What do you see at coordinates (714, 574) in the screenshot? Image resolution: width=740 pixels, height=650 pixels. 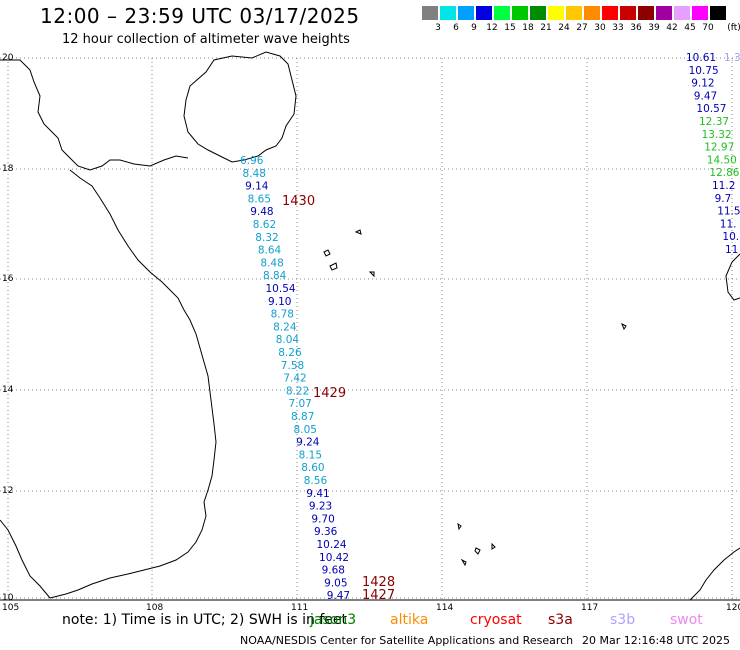 I see `palawan-coastline` at bounding box center [714, 574].